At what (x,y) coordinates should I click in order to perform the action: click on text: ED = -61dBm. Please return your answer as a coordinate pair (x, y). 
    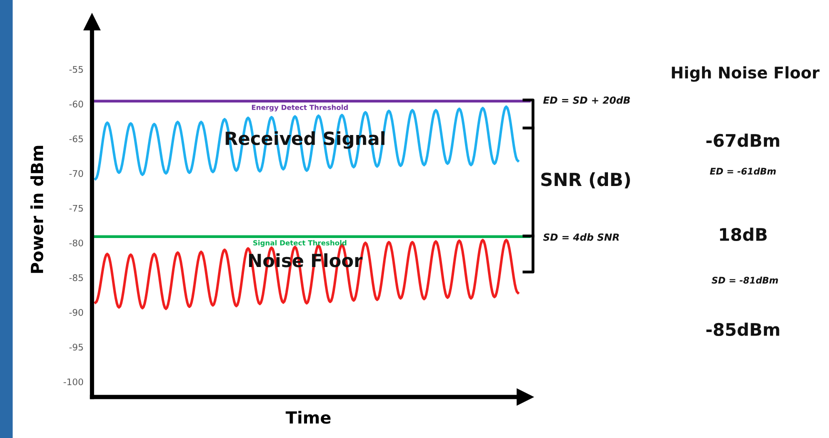
    Looking at the image, I should click on (743, 171).